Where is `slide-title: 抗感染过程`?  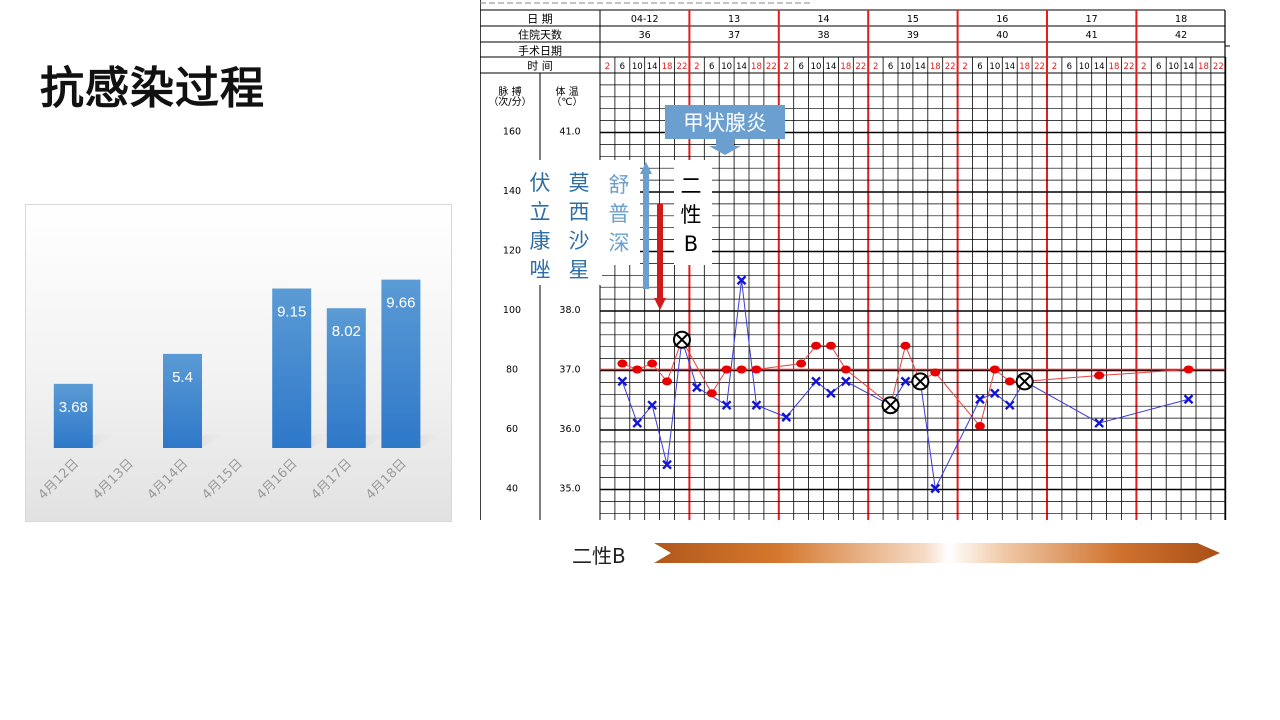 slide-title: 抗感染过程 is located at coordinates (152, 88).